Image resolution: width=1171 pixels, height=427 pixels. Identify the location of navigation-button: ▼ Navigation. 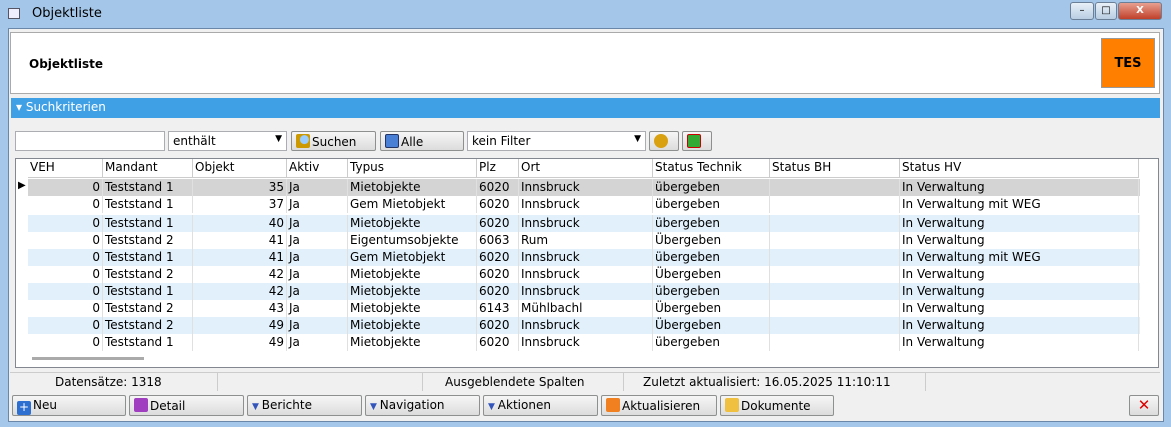
(422, 405).